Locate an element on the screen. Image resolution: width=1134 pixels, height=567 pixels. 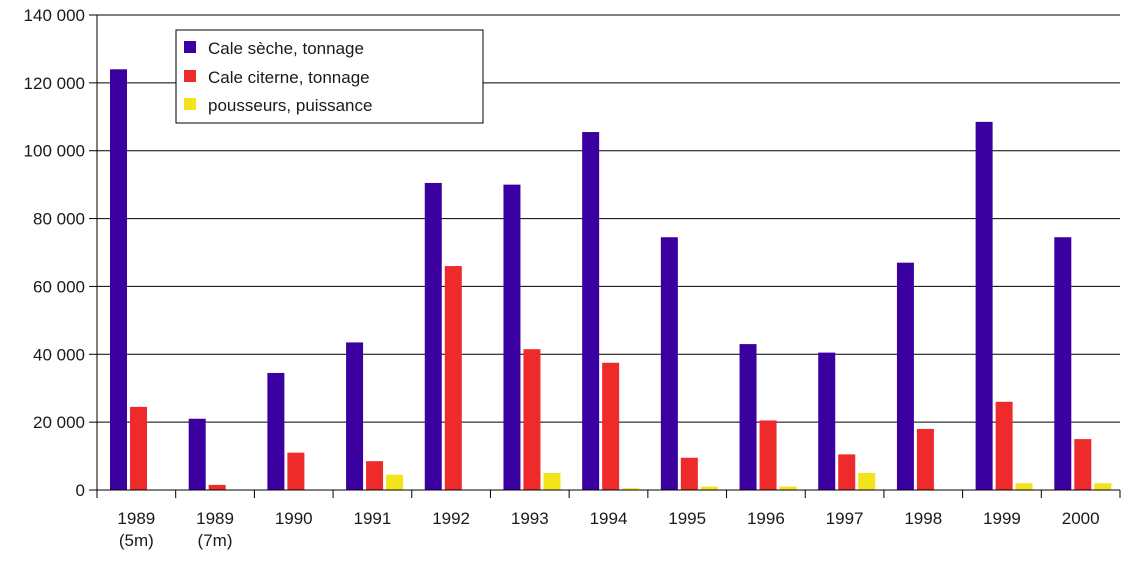
x-tick-label-1: 1989 (7m) is located at coordinates (215, 529).